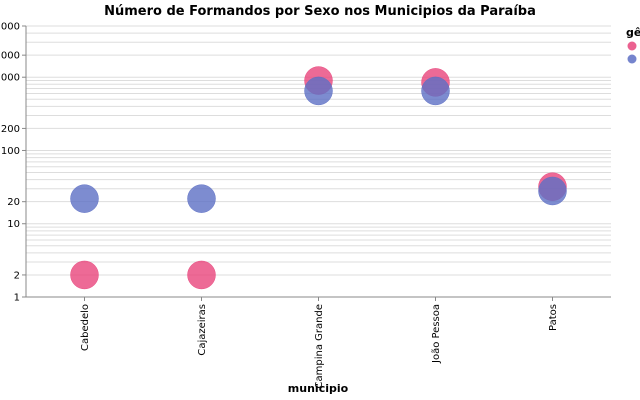 This screenshot has width=640, height=400. What do you see at coordinates (85, 327) in the screenshot?
I see `x-tick-label: Cabedelo` at bounding box center [85, 327].